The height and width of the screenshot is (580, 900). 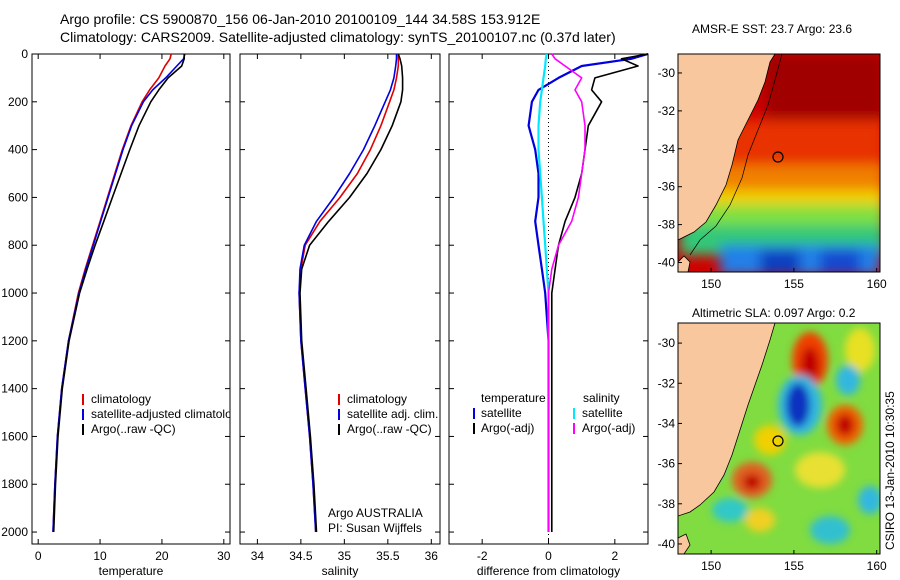 What do you see at coordinates (162, 556) in the screenshot?
I see `x-tick-label: 20` at bounding box center [162, 556].